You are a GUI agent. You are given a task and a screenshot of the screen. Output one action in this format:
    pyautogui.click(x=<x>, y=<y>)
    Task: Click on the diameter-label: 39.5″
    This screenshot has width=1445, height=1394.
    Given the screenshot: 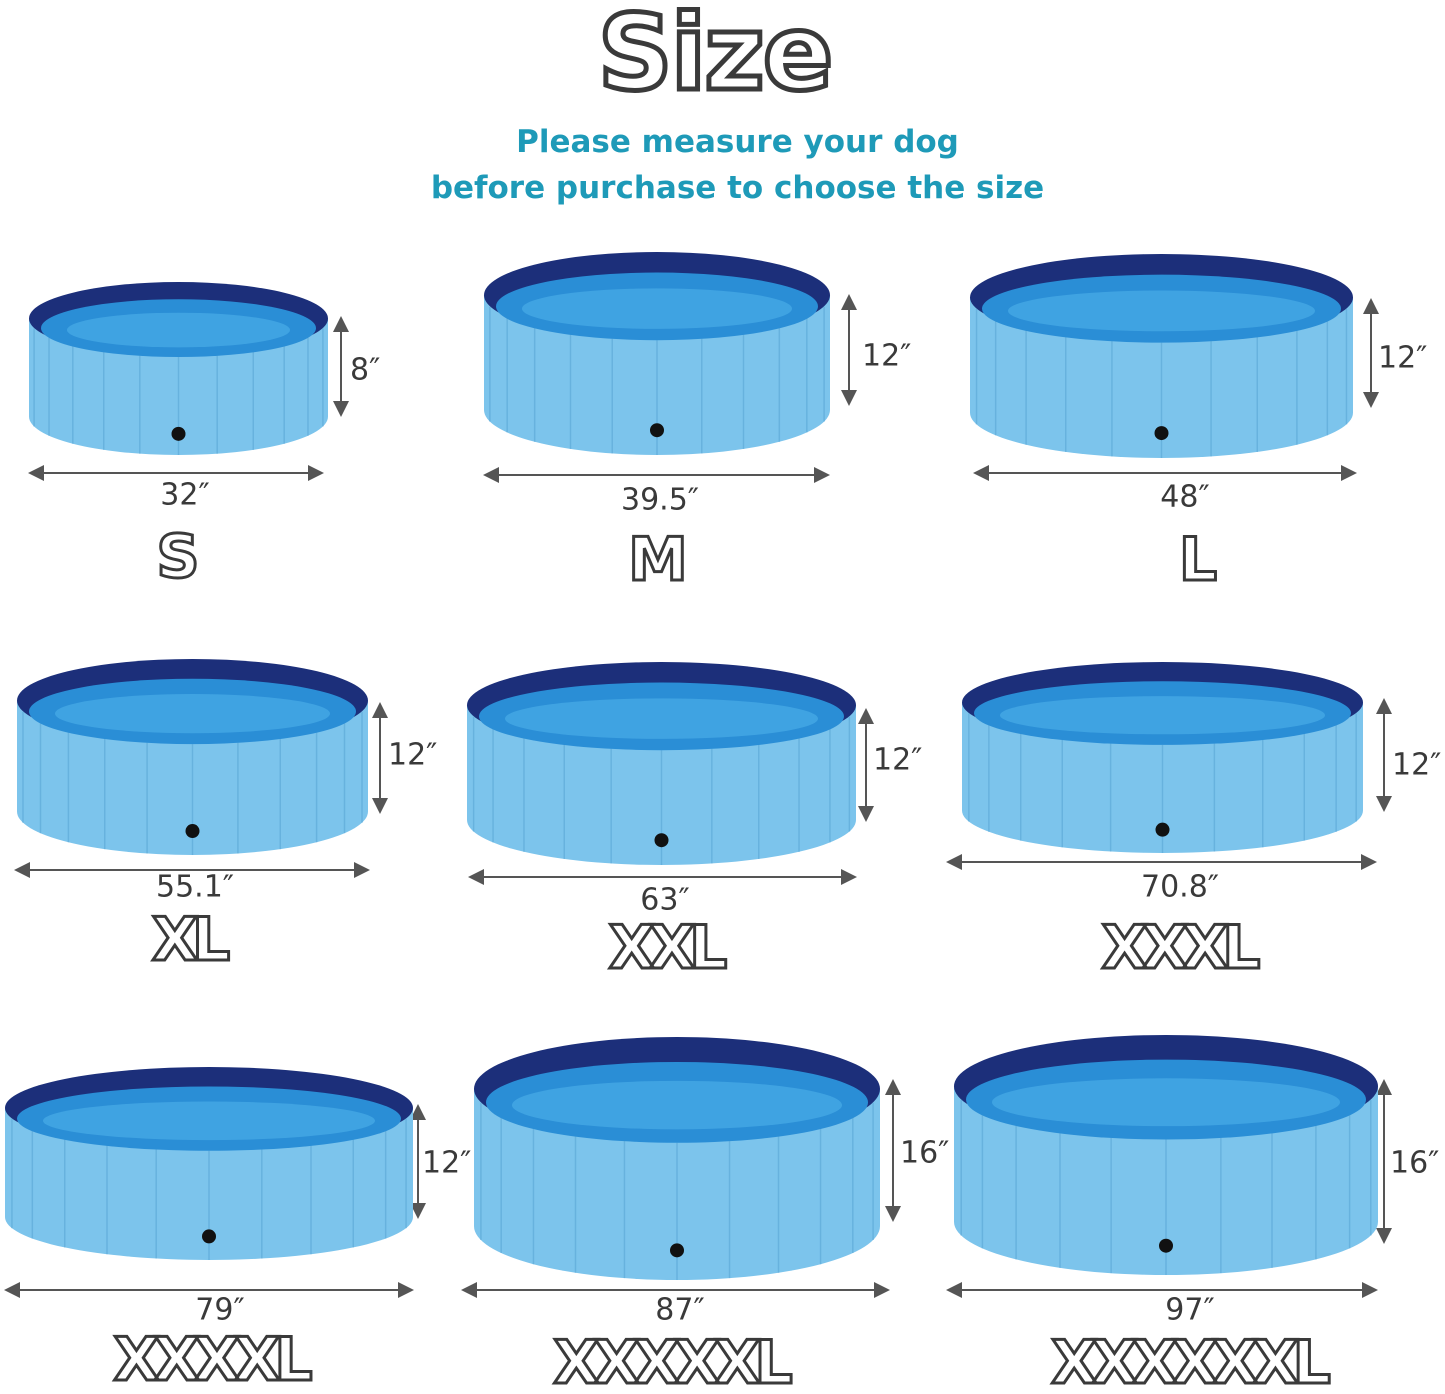 What is the action you would take?
    pyautogui.click(x=660, y=500)
    